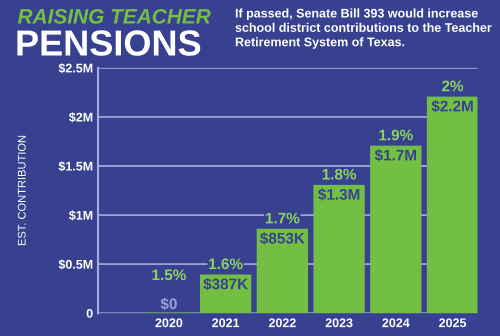 The width and height of the screenshot is (500, 336). I want to click on data-label: $853K, so click(282, 238).